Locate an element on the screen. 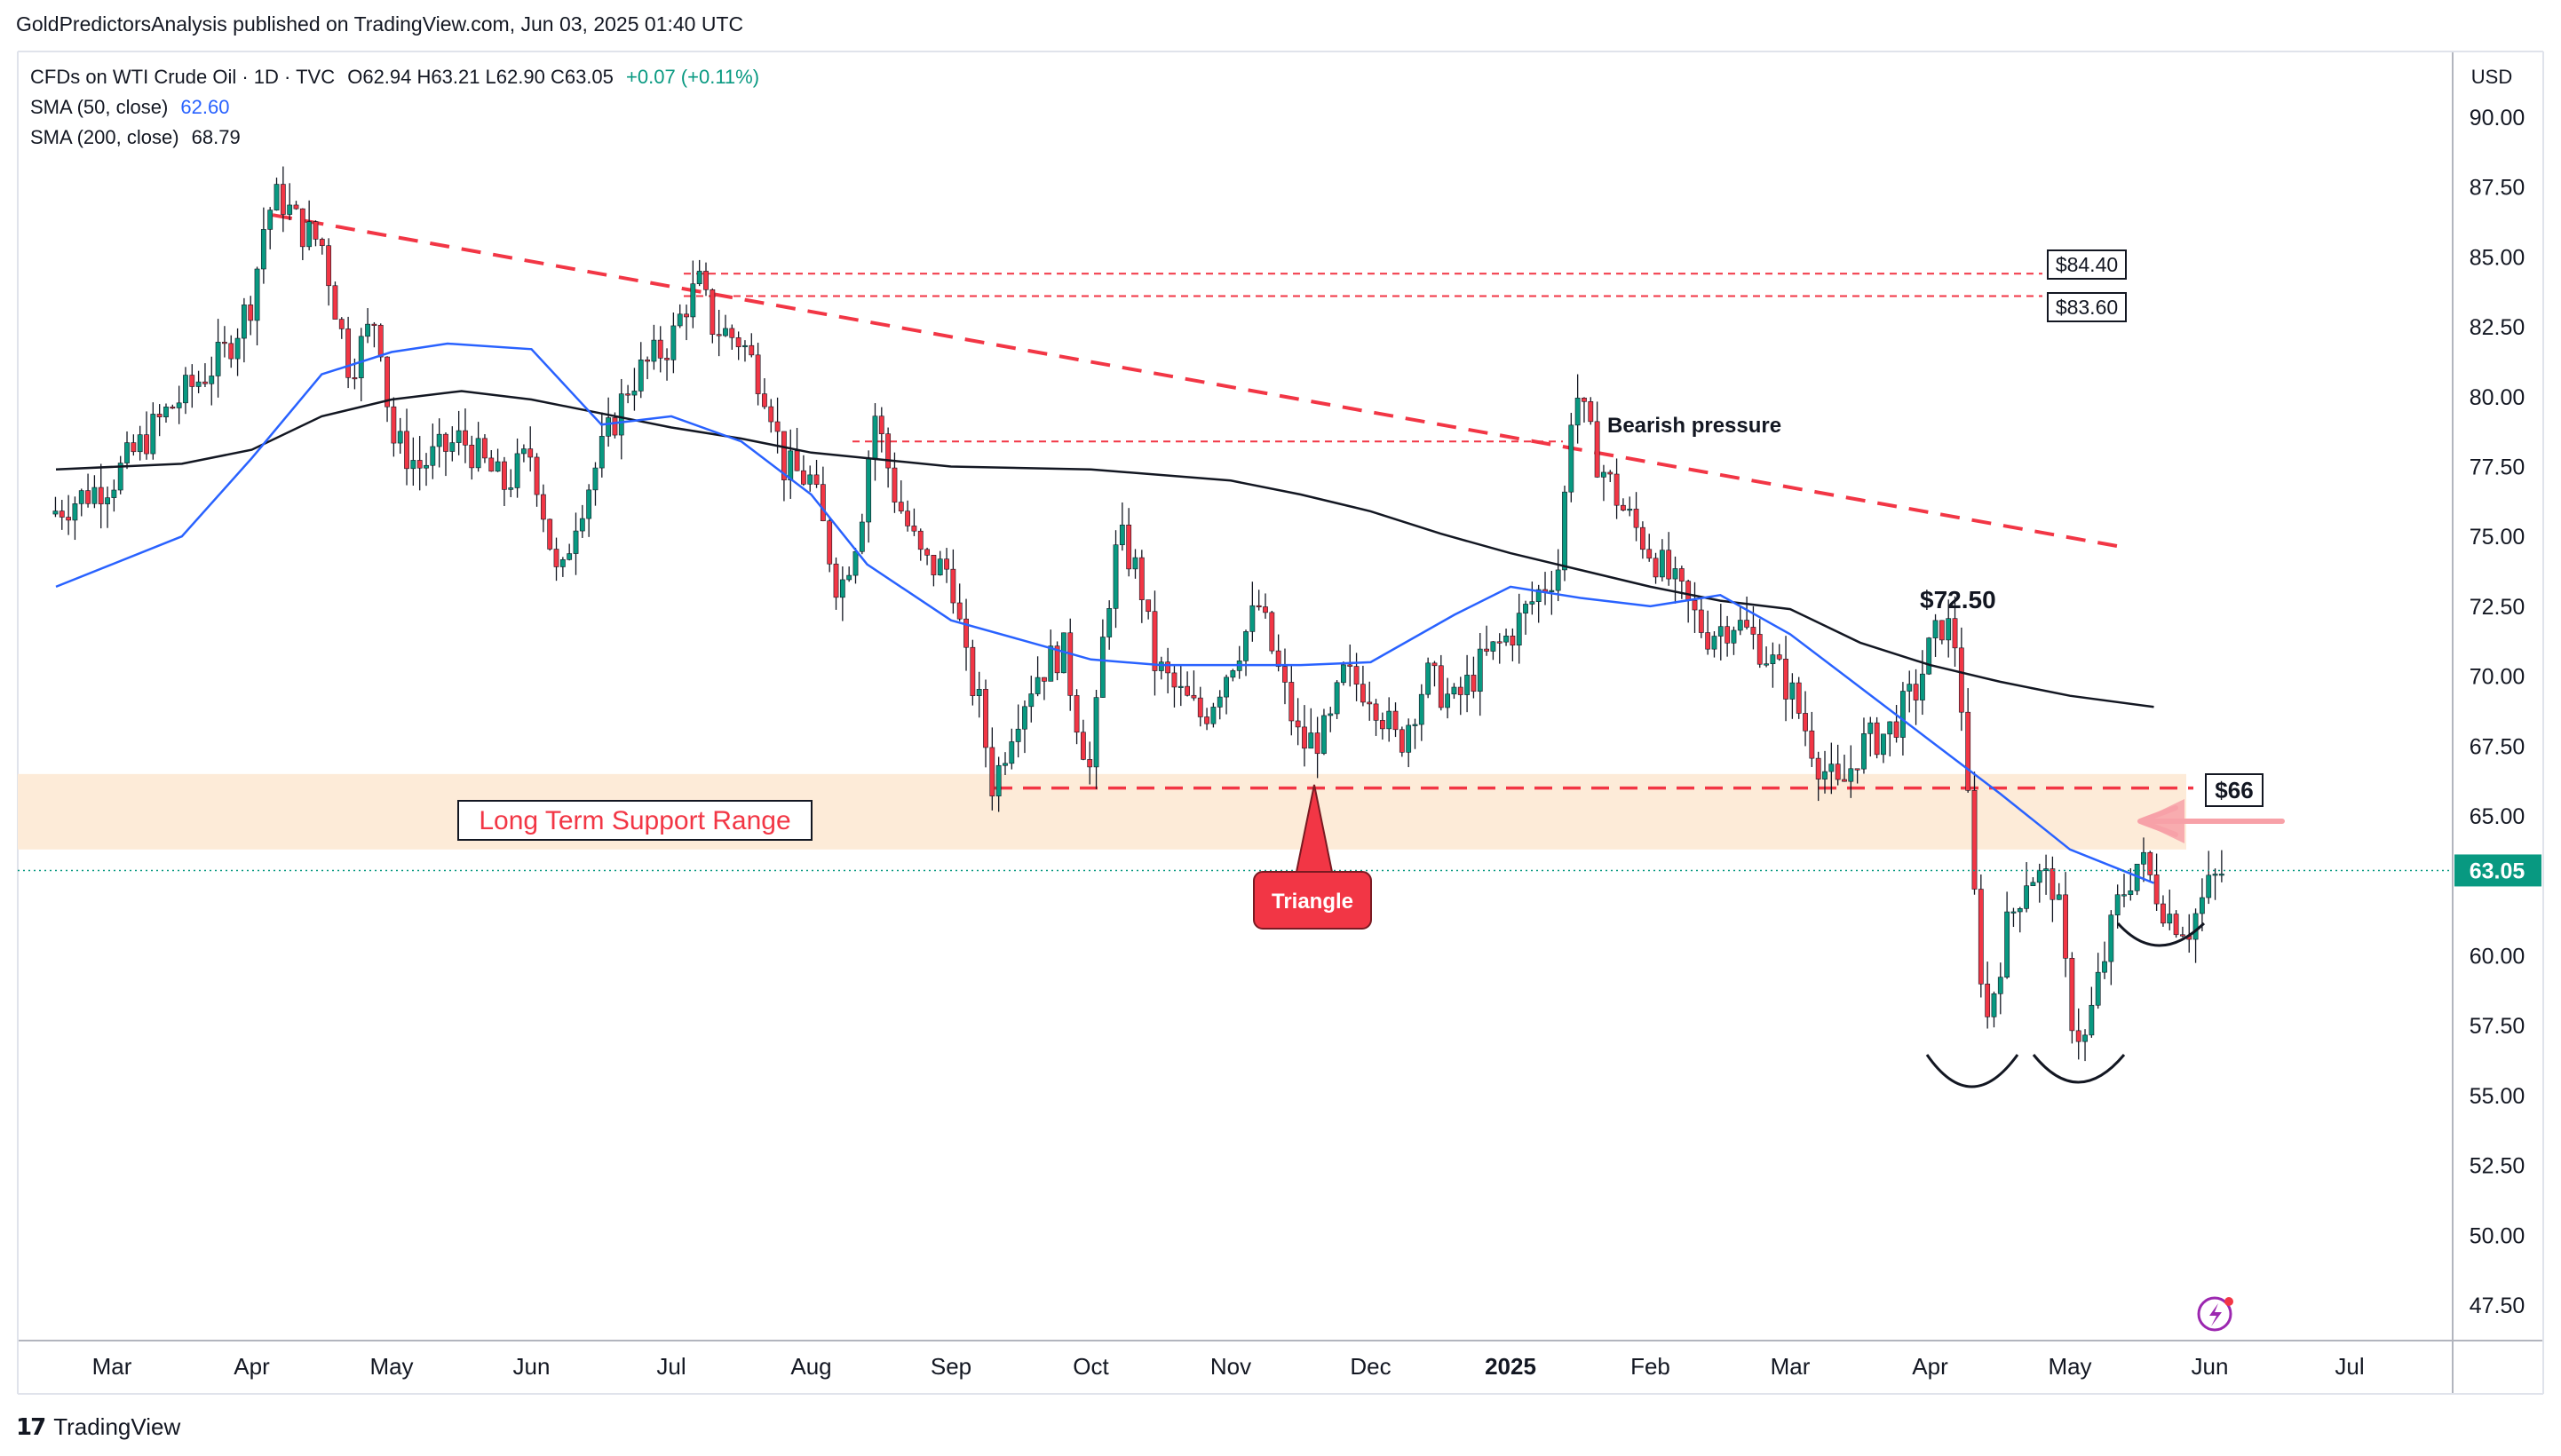  legend-ohlc: O62.94 H63.21 L62.90 C63.05 is located at coordinates (480, 77).